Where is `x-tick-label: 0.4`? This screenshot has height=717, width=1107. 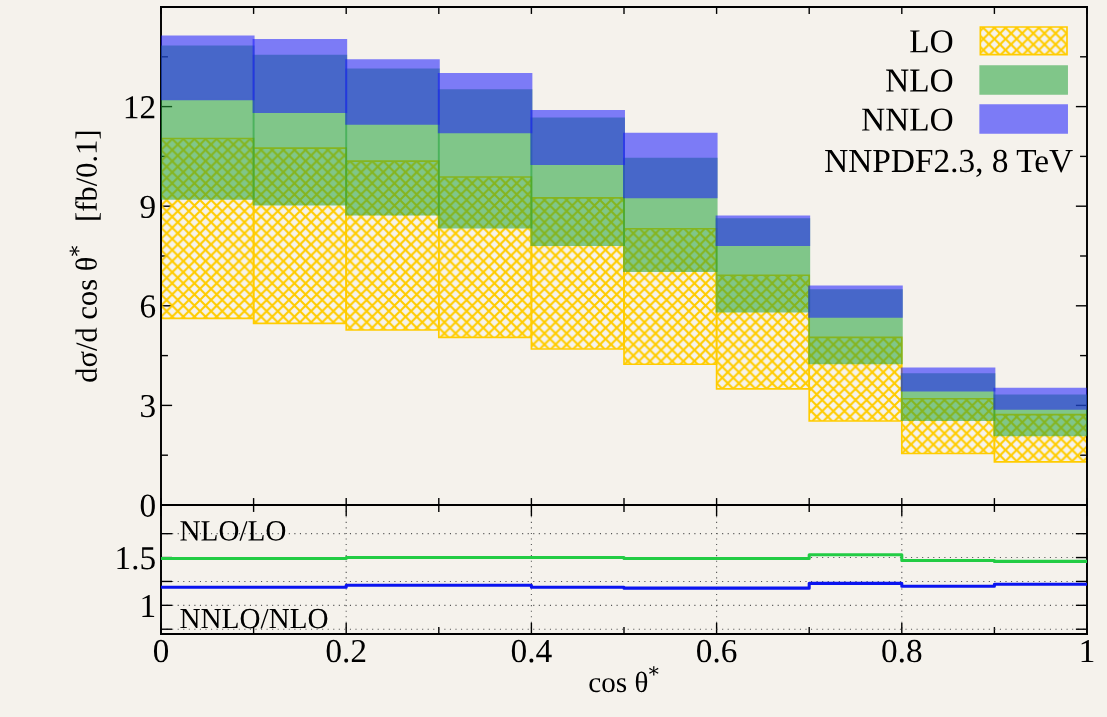 x-tick-label: 0.4 is located at coordinates (531, 651).